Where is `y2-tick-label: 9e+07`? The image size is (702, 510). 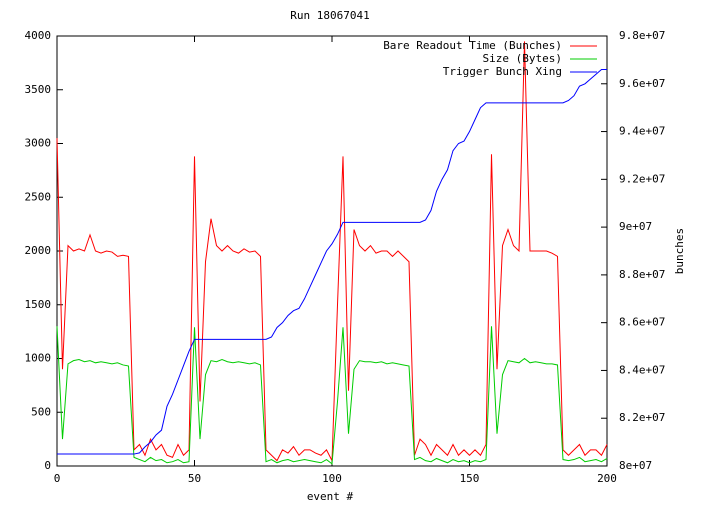 y2-tick-label: 9e+07 is located at coordinates (635, 226).